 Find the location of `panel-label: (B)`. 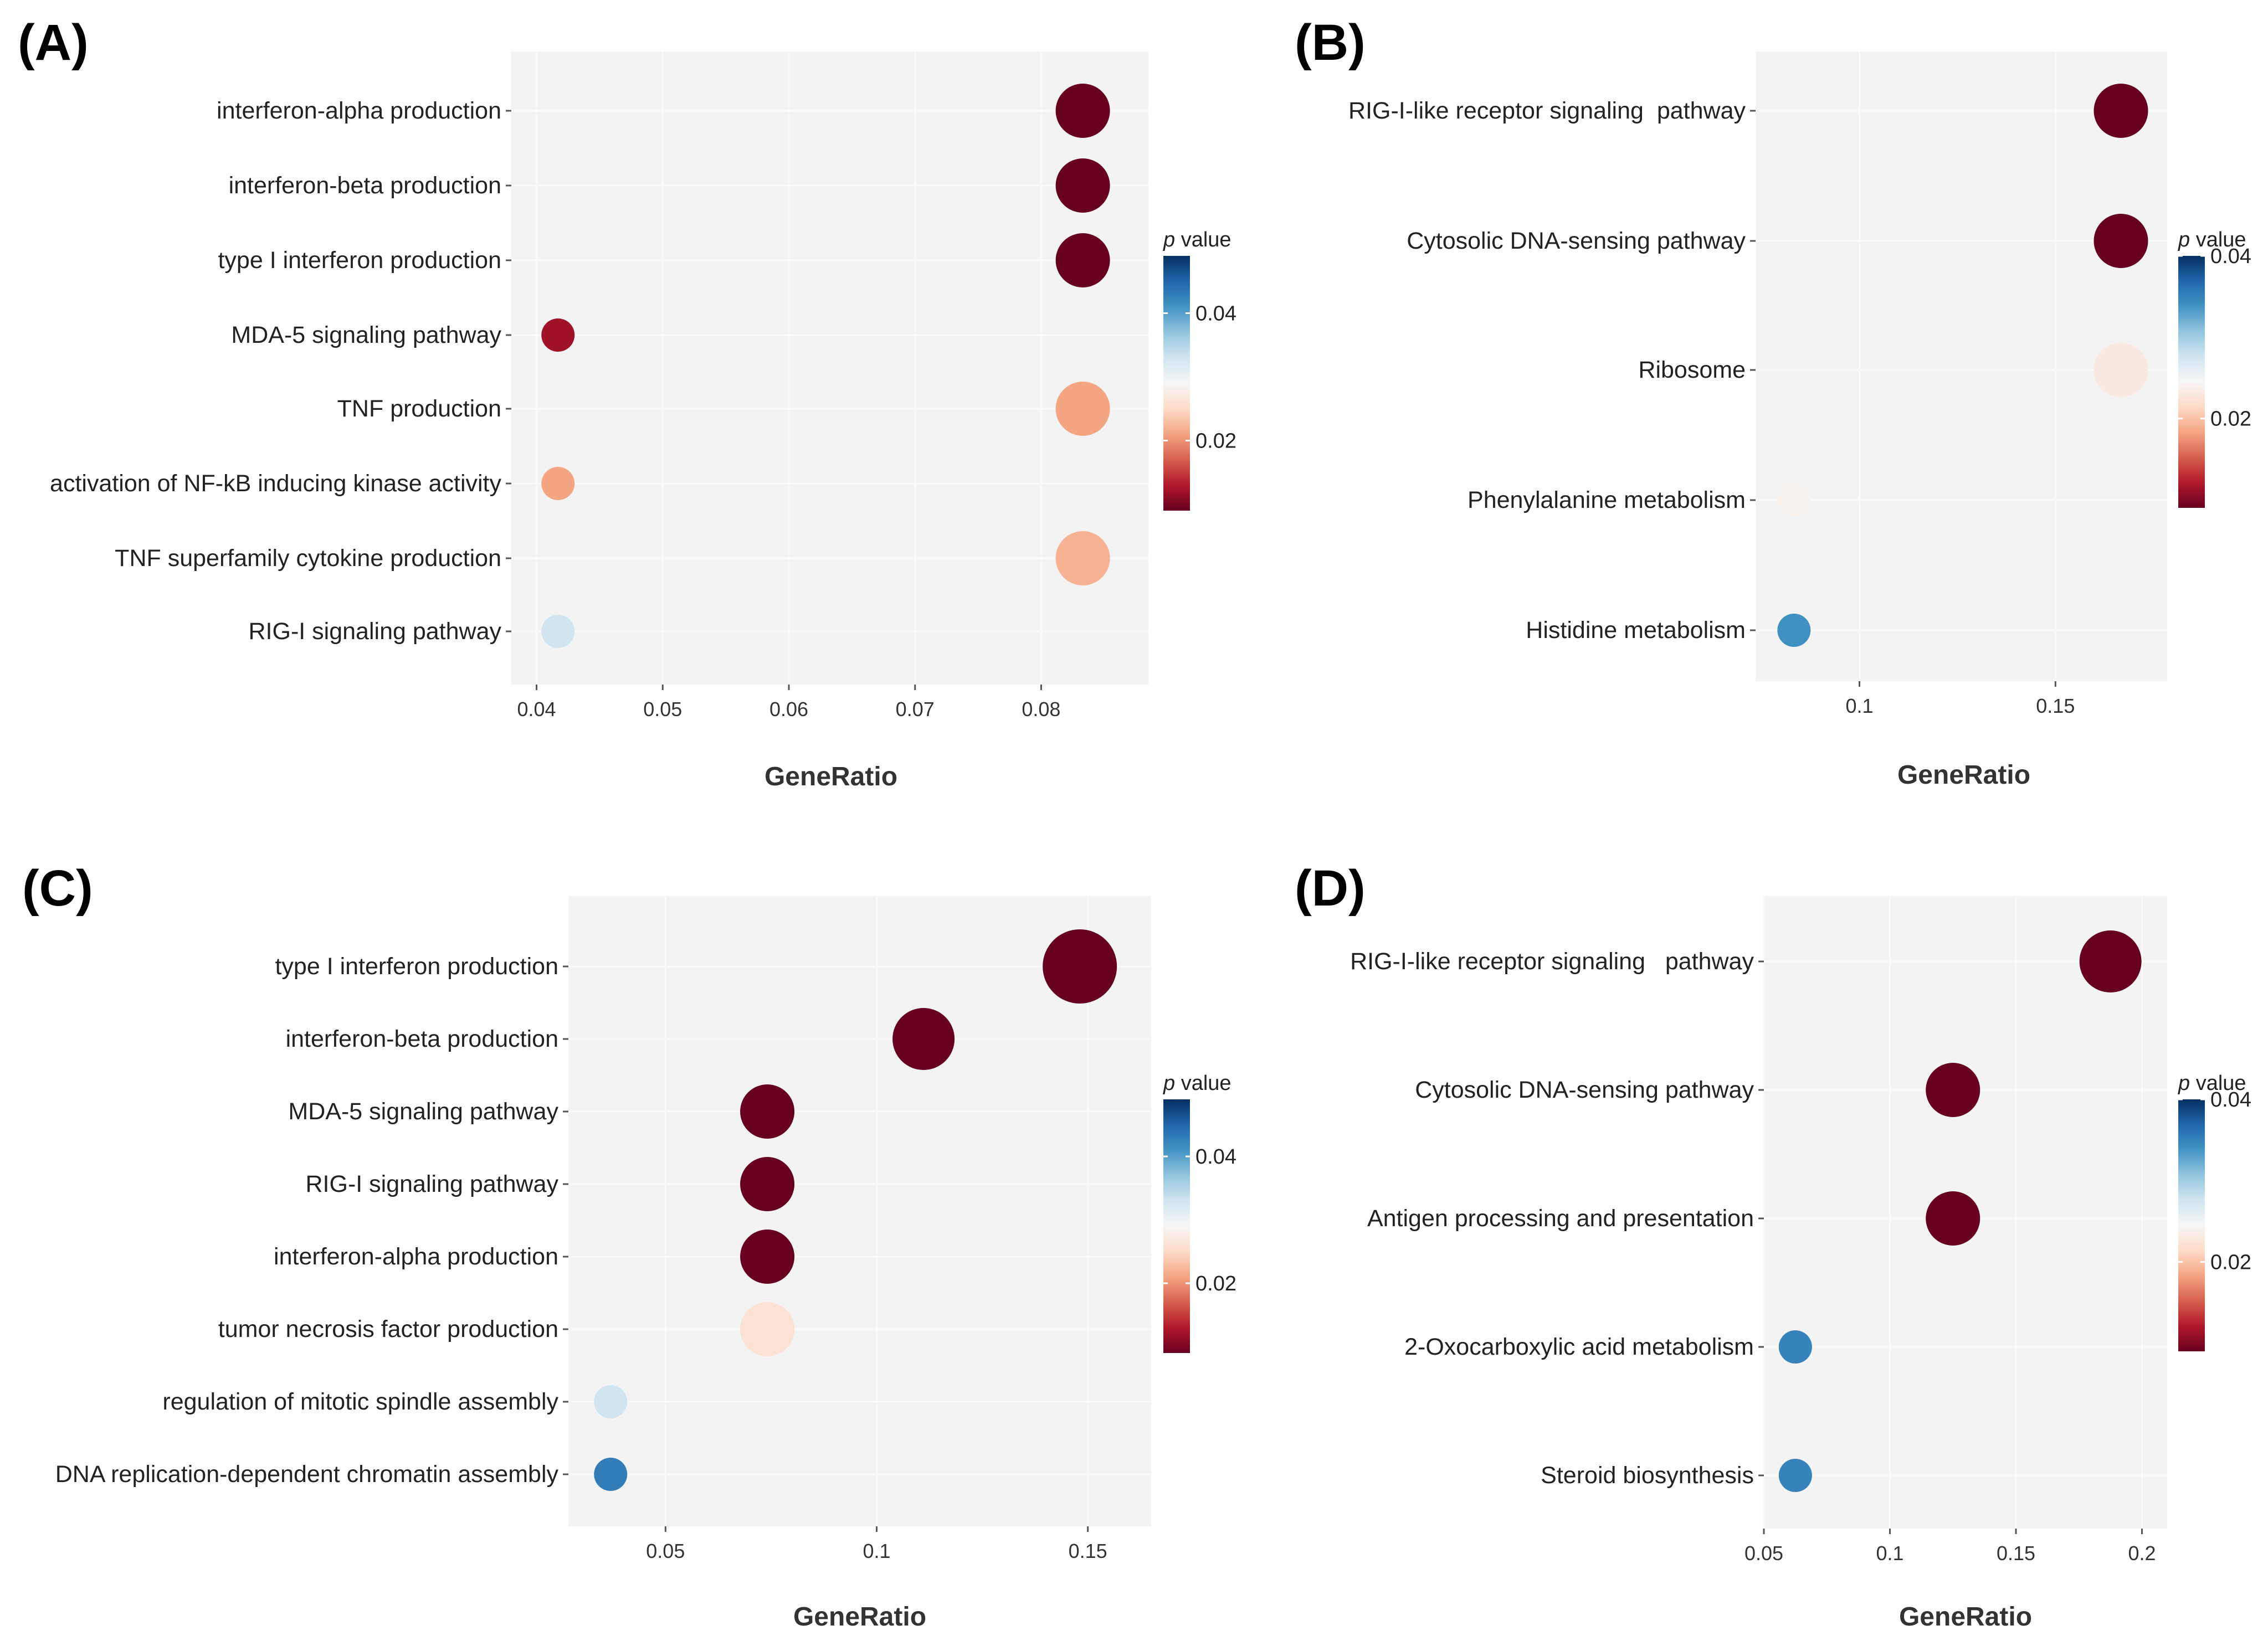

panel-label: (B) is located at coordinates (1330, 42).